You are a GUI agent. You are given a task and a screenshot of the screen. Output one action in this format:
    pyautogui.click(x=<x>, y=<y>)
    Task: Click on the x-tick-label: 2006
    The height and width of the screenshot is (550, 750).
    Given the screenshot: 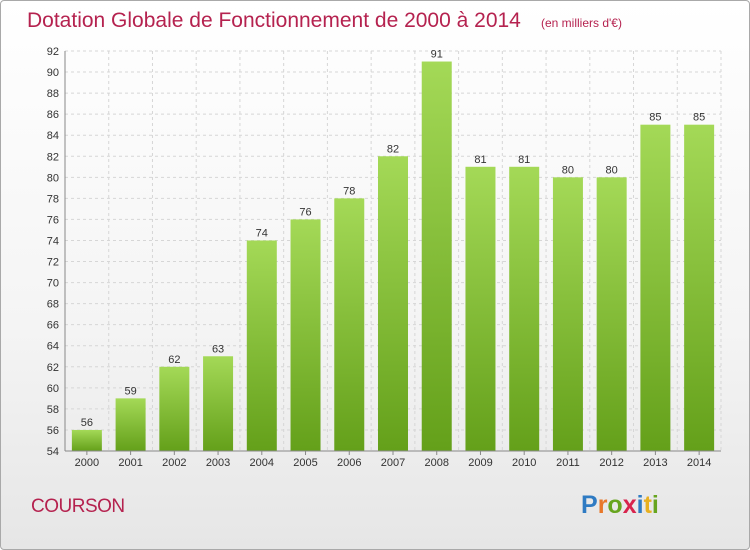 What is the action you would take?
    pyautogui.click(x=349, y=463)
    